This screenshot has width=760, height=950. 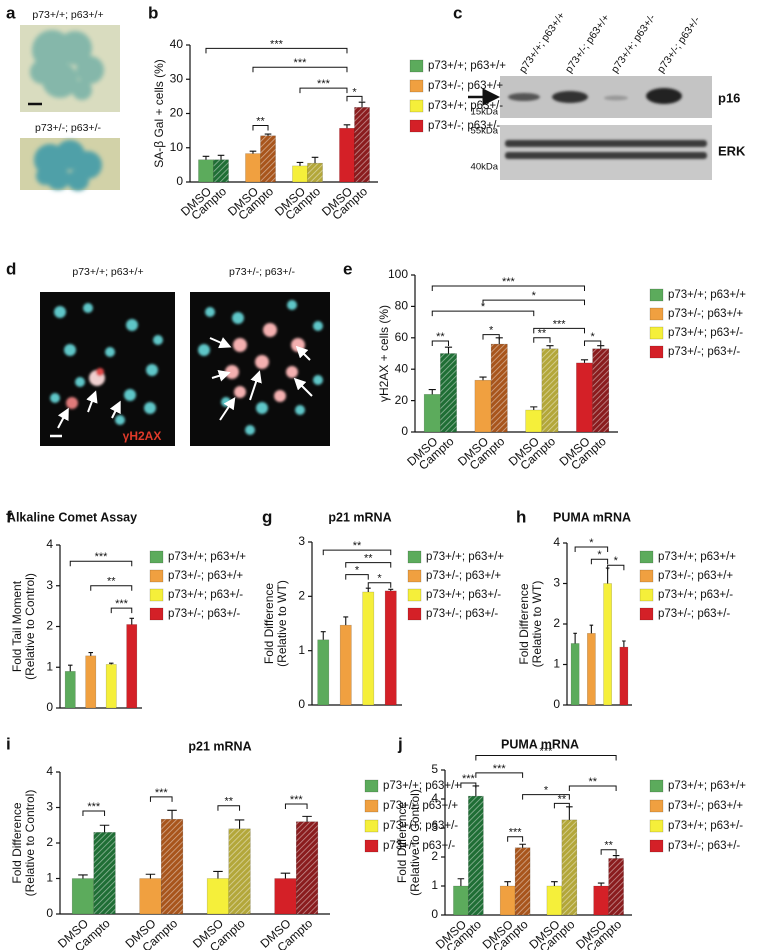 I want to click on chart-title: p21 mRNA, so click(x=219, y=746).